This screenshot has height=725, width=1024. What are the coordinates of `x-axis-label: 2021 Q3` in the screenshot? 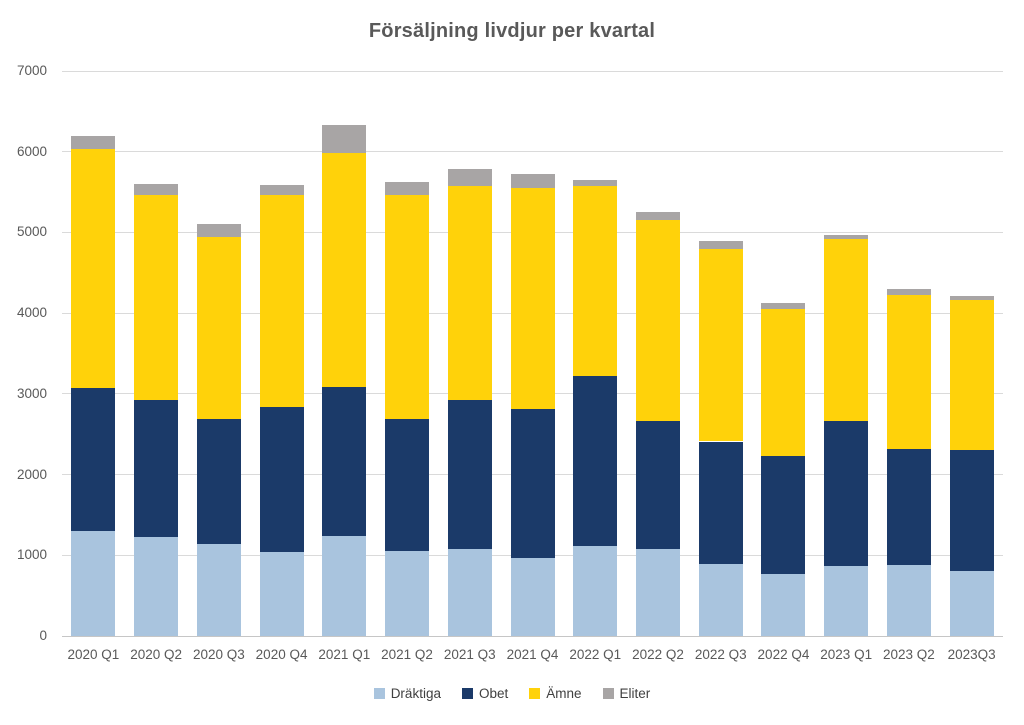 It's located at (469, 654).